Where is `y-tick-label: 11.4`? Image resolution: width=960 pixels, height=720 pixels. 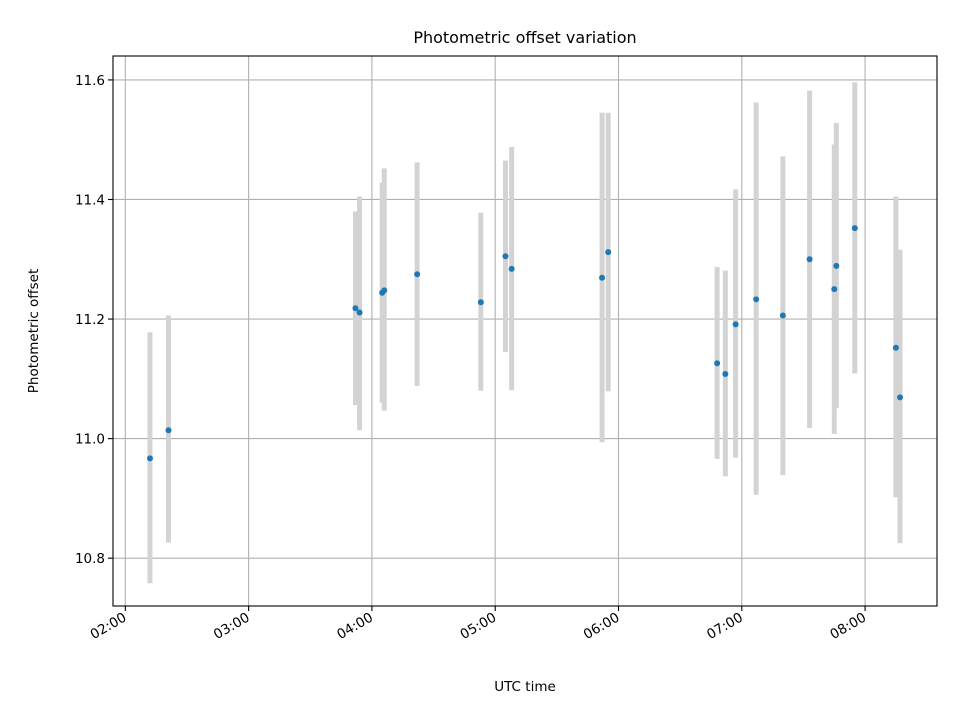
y-tick-label: 11.4 is located at coordinates (90, 200).